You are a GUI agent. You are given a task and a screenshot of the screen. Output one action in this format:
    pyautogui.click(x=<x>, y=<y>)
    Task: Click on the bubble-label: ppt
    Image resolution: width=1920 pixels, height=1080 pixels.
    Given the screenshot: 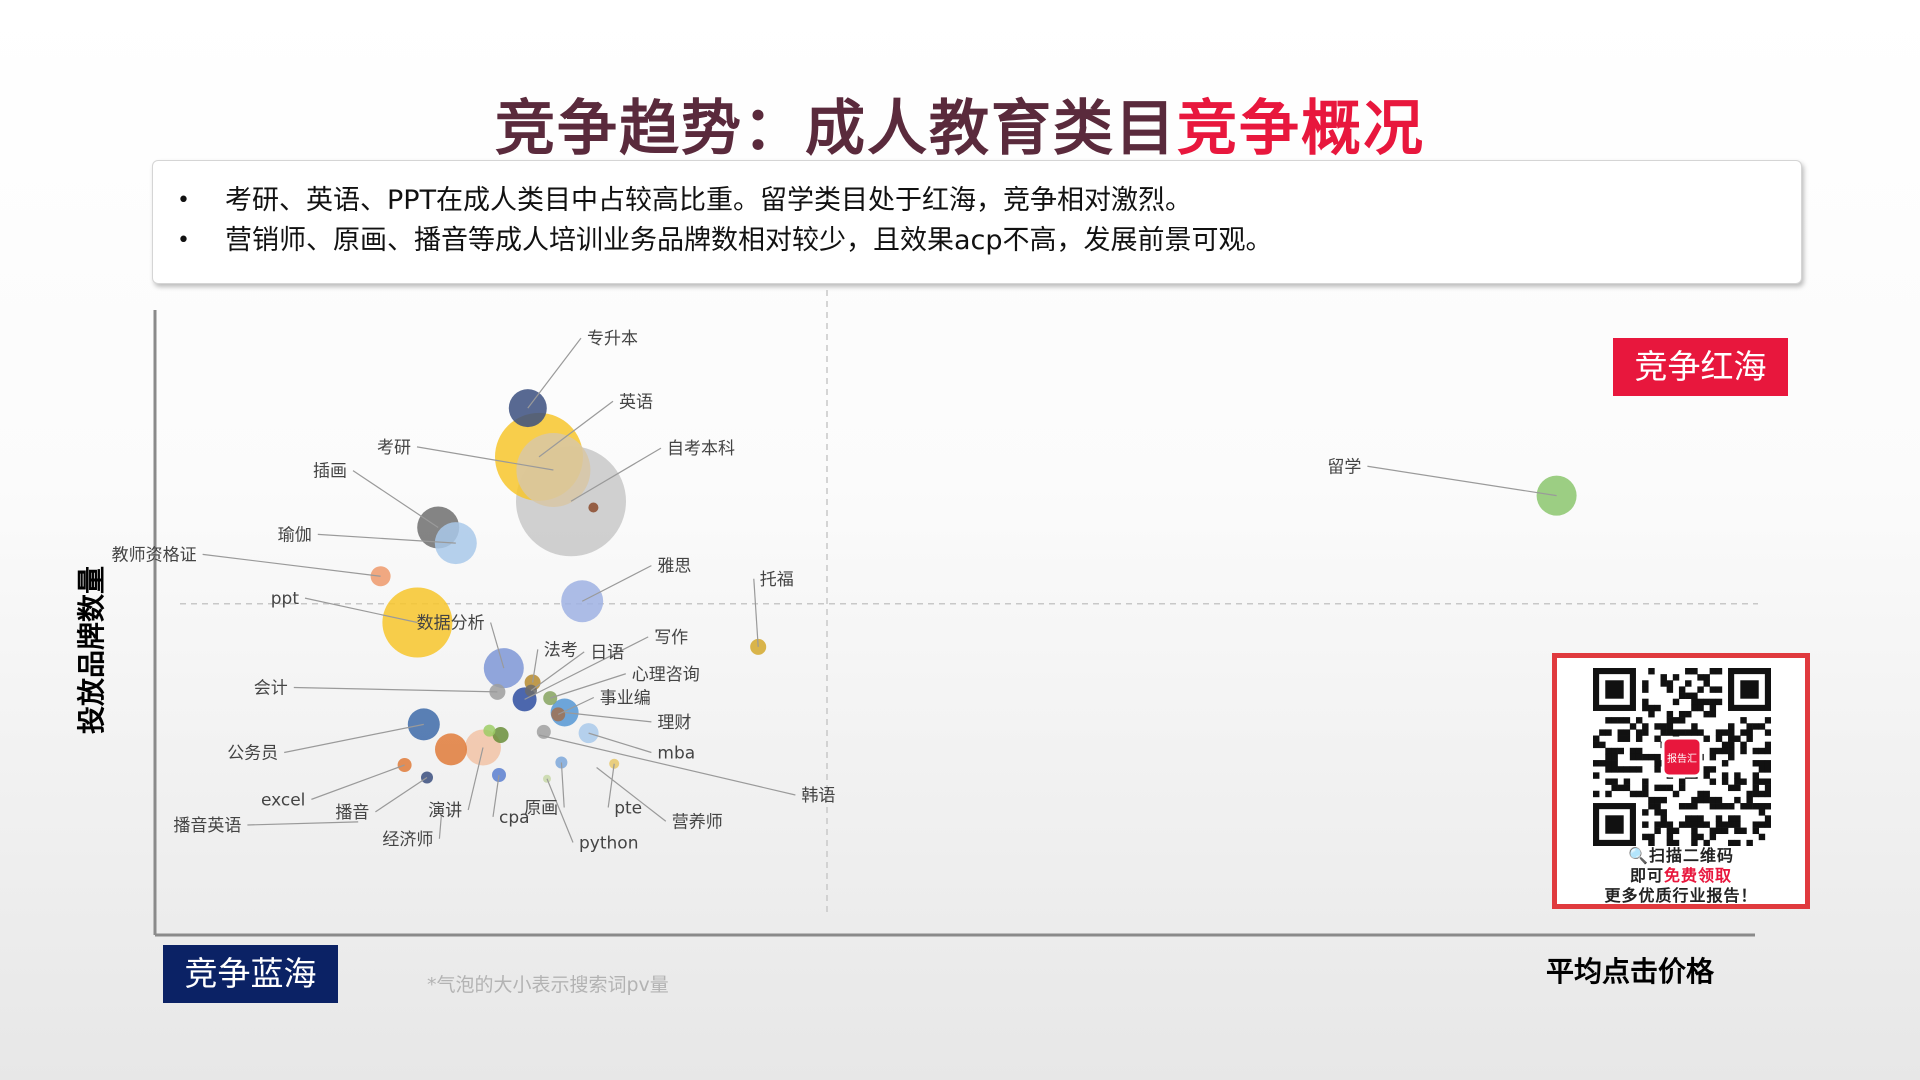 What is the action you would take?
    pyautogui.click(x=285, y=599)
    